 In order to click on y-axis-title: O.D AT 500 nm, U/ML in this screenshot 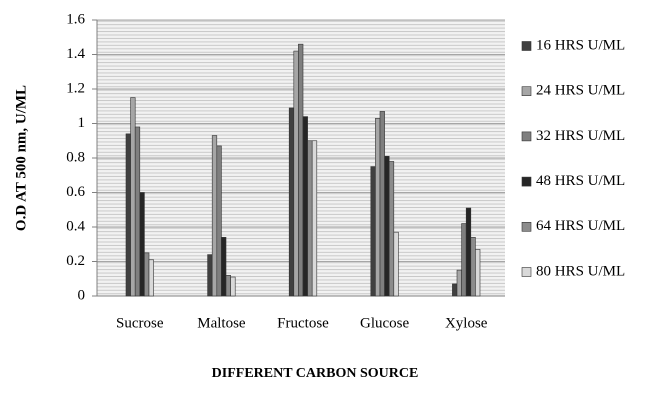, I will do `click(21, 158)`.